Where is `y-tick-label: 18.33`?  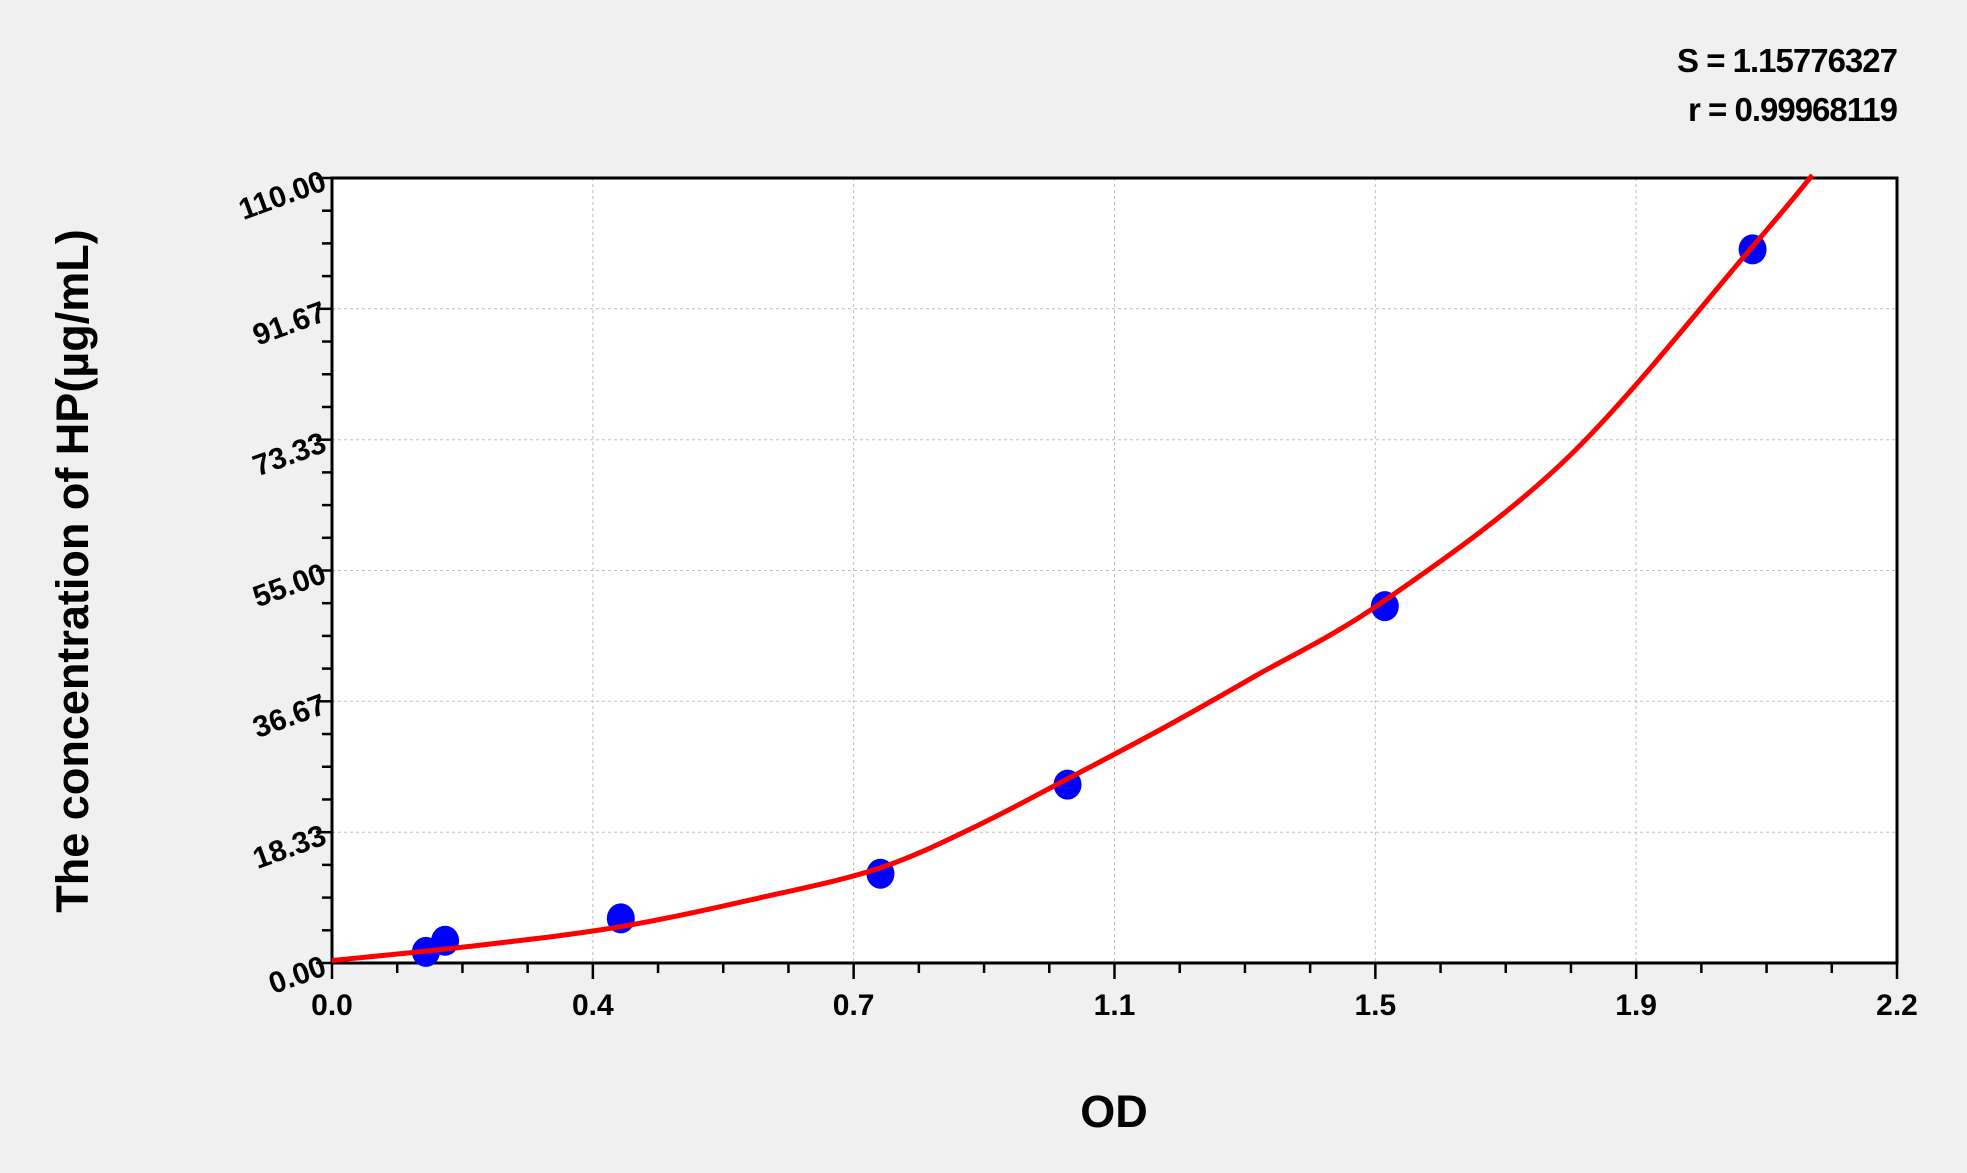 y-tick-label: 18.33 is located at coordinates (290, 847).